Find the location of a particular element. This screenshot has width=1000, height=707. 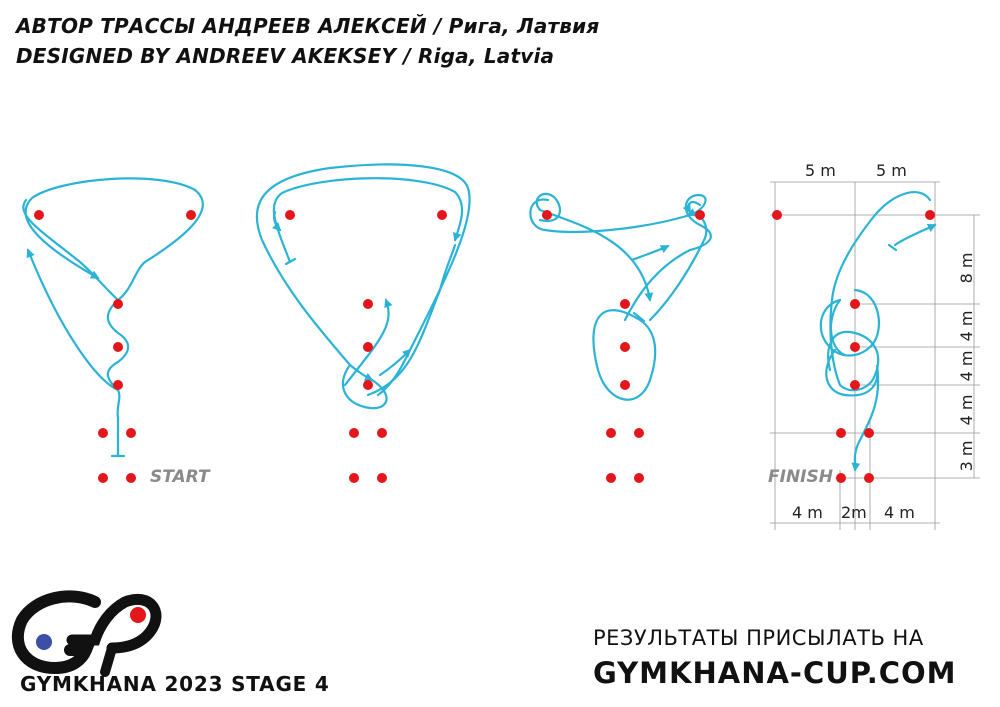

panel-1-path-back is located at coordinates (71, 250).